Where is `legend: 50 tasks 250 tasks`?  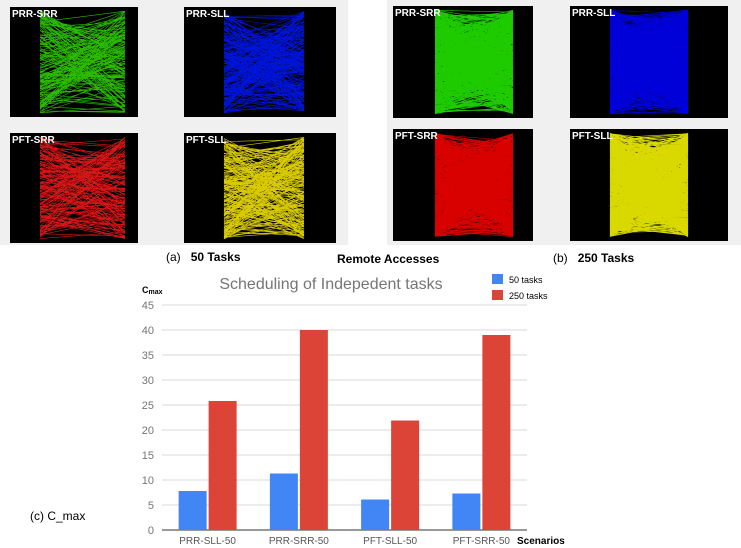
legend: 50 tasks 250 tasks is located at coordinates (520, 287).